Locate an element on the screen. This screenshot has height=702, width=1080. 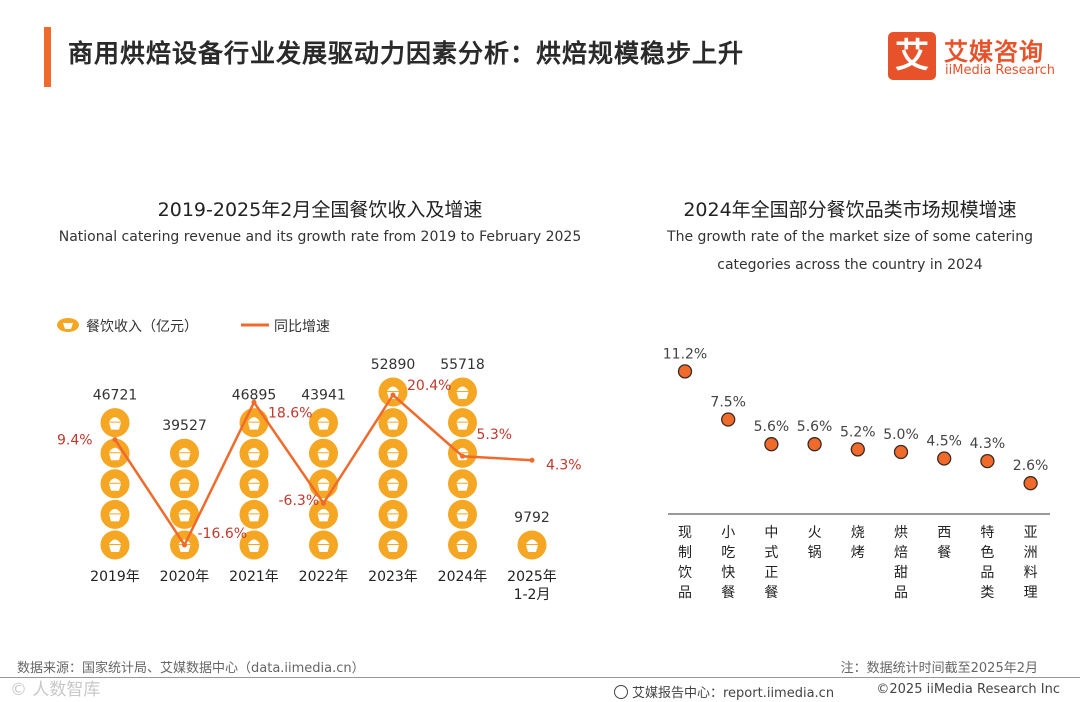
legend-cupcake-icon is located at coordinates (68, 326).